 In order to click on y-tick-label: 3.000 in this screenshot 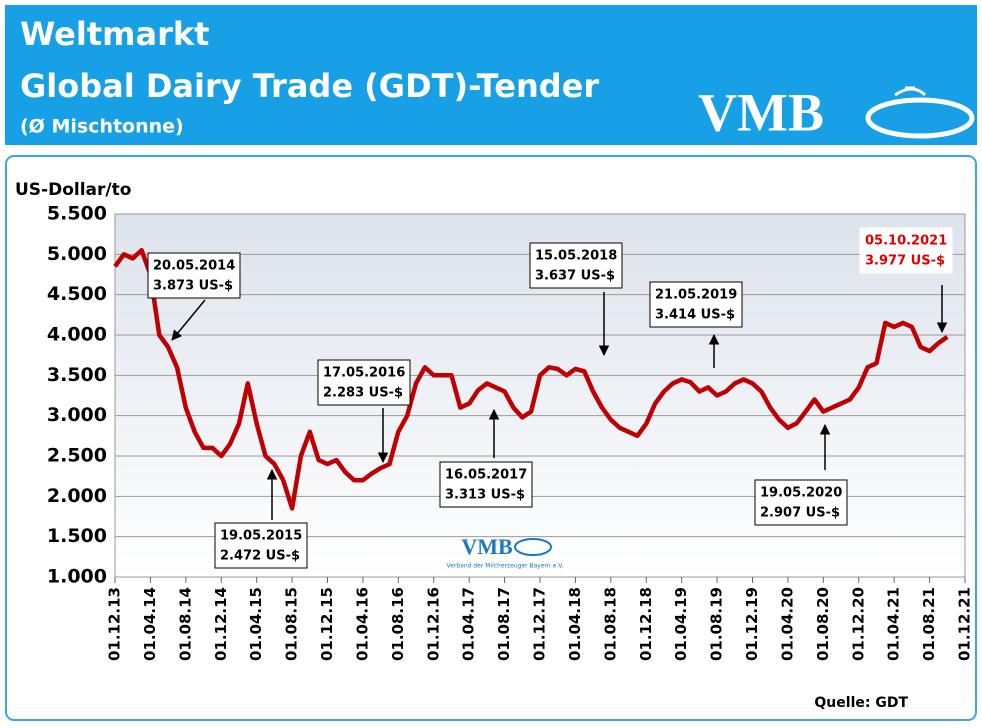, I will do `click(77, 415)`.